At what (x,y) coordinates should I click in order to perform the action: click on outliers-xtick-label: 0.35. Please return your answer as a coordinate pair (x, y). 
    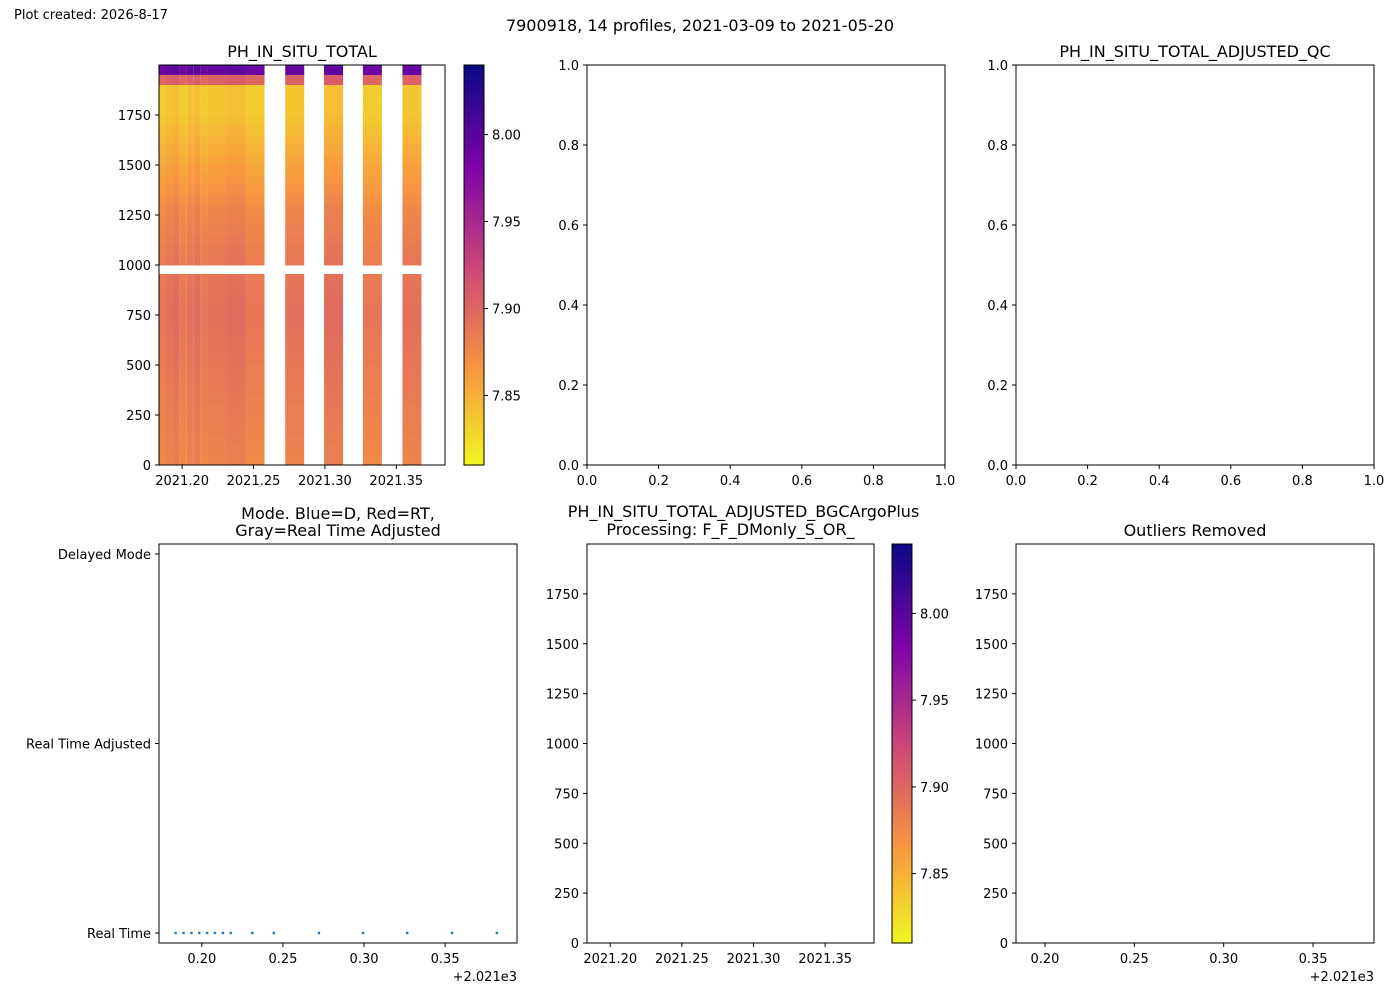
    Looking at the image, I should click on (1313, 959).